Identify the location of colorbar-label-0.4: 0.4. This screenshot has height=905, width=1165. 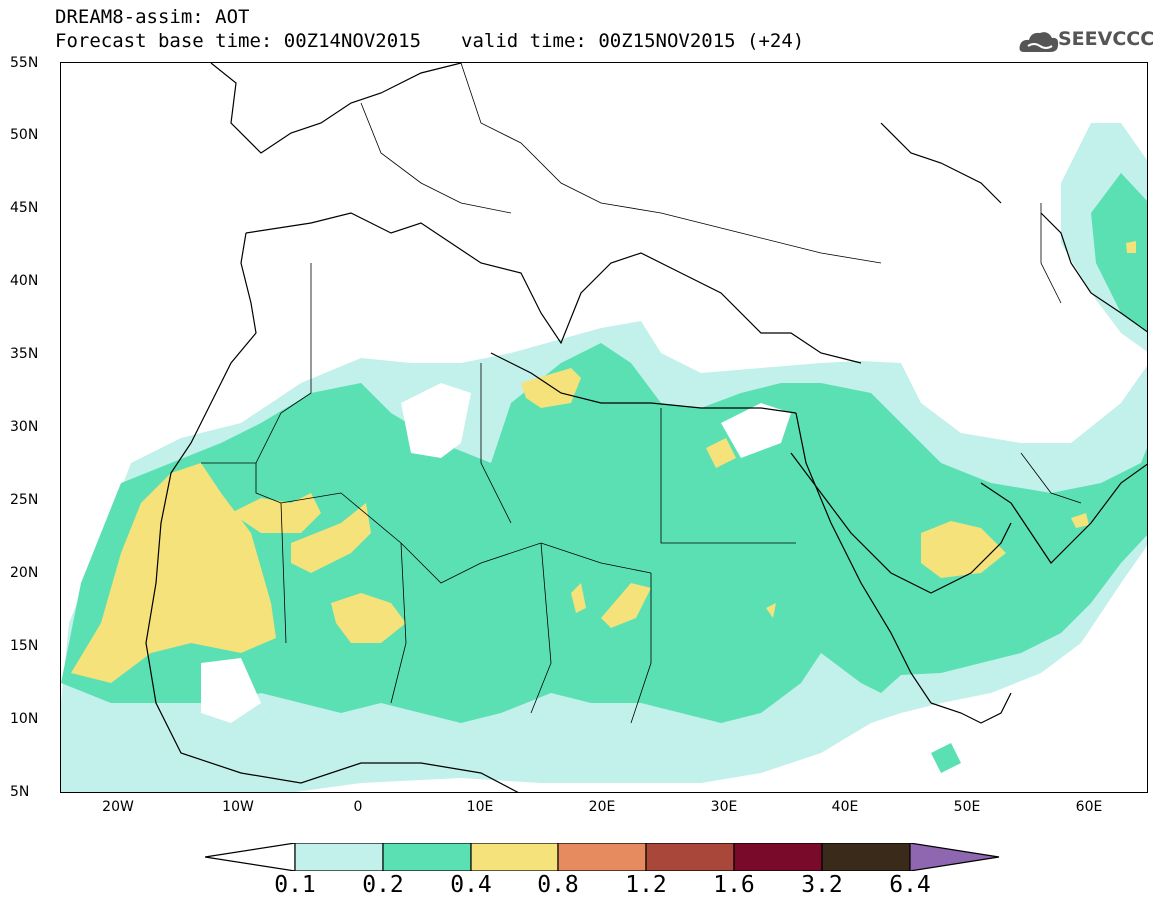
(471, 885).